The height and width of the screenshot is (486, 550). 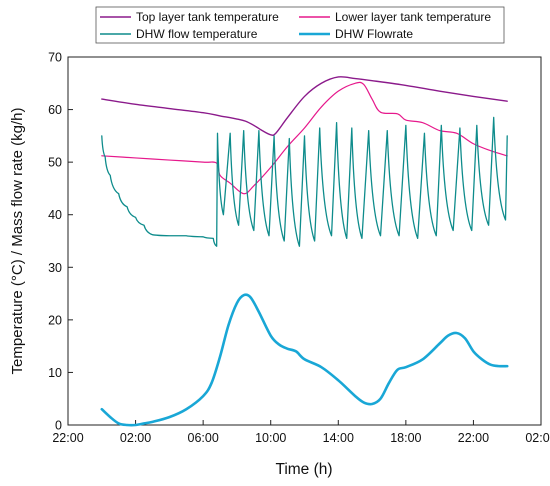 I want to click on x-axis-label: Time (h), so click(x=303, y=469).